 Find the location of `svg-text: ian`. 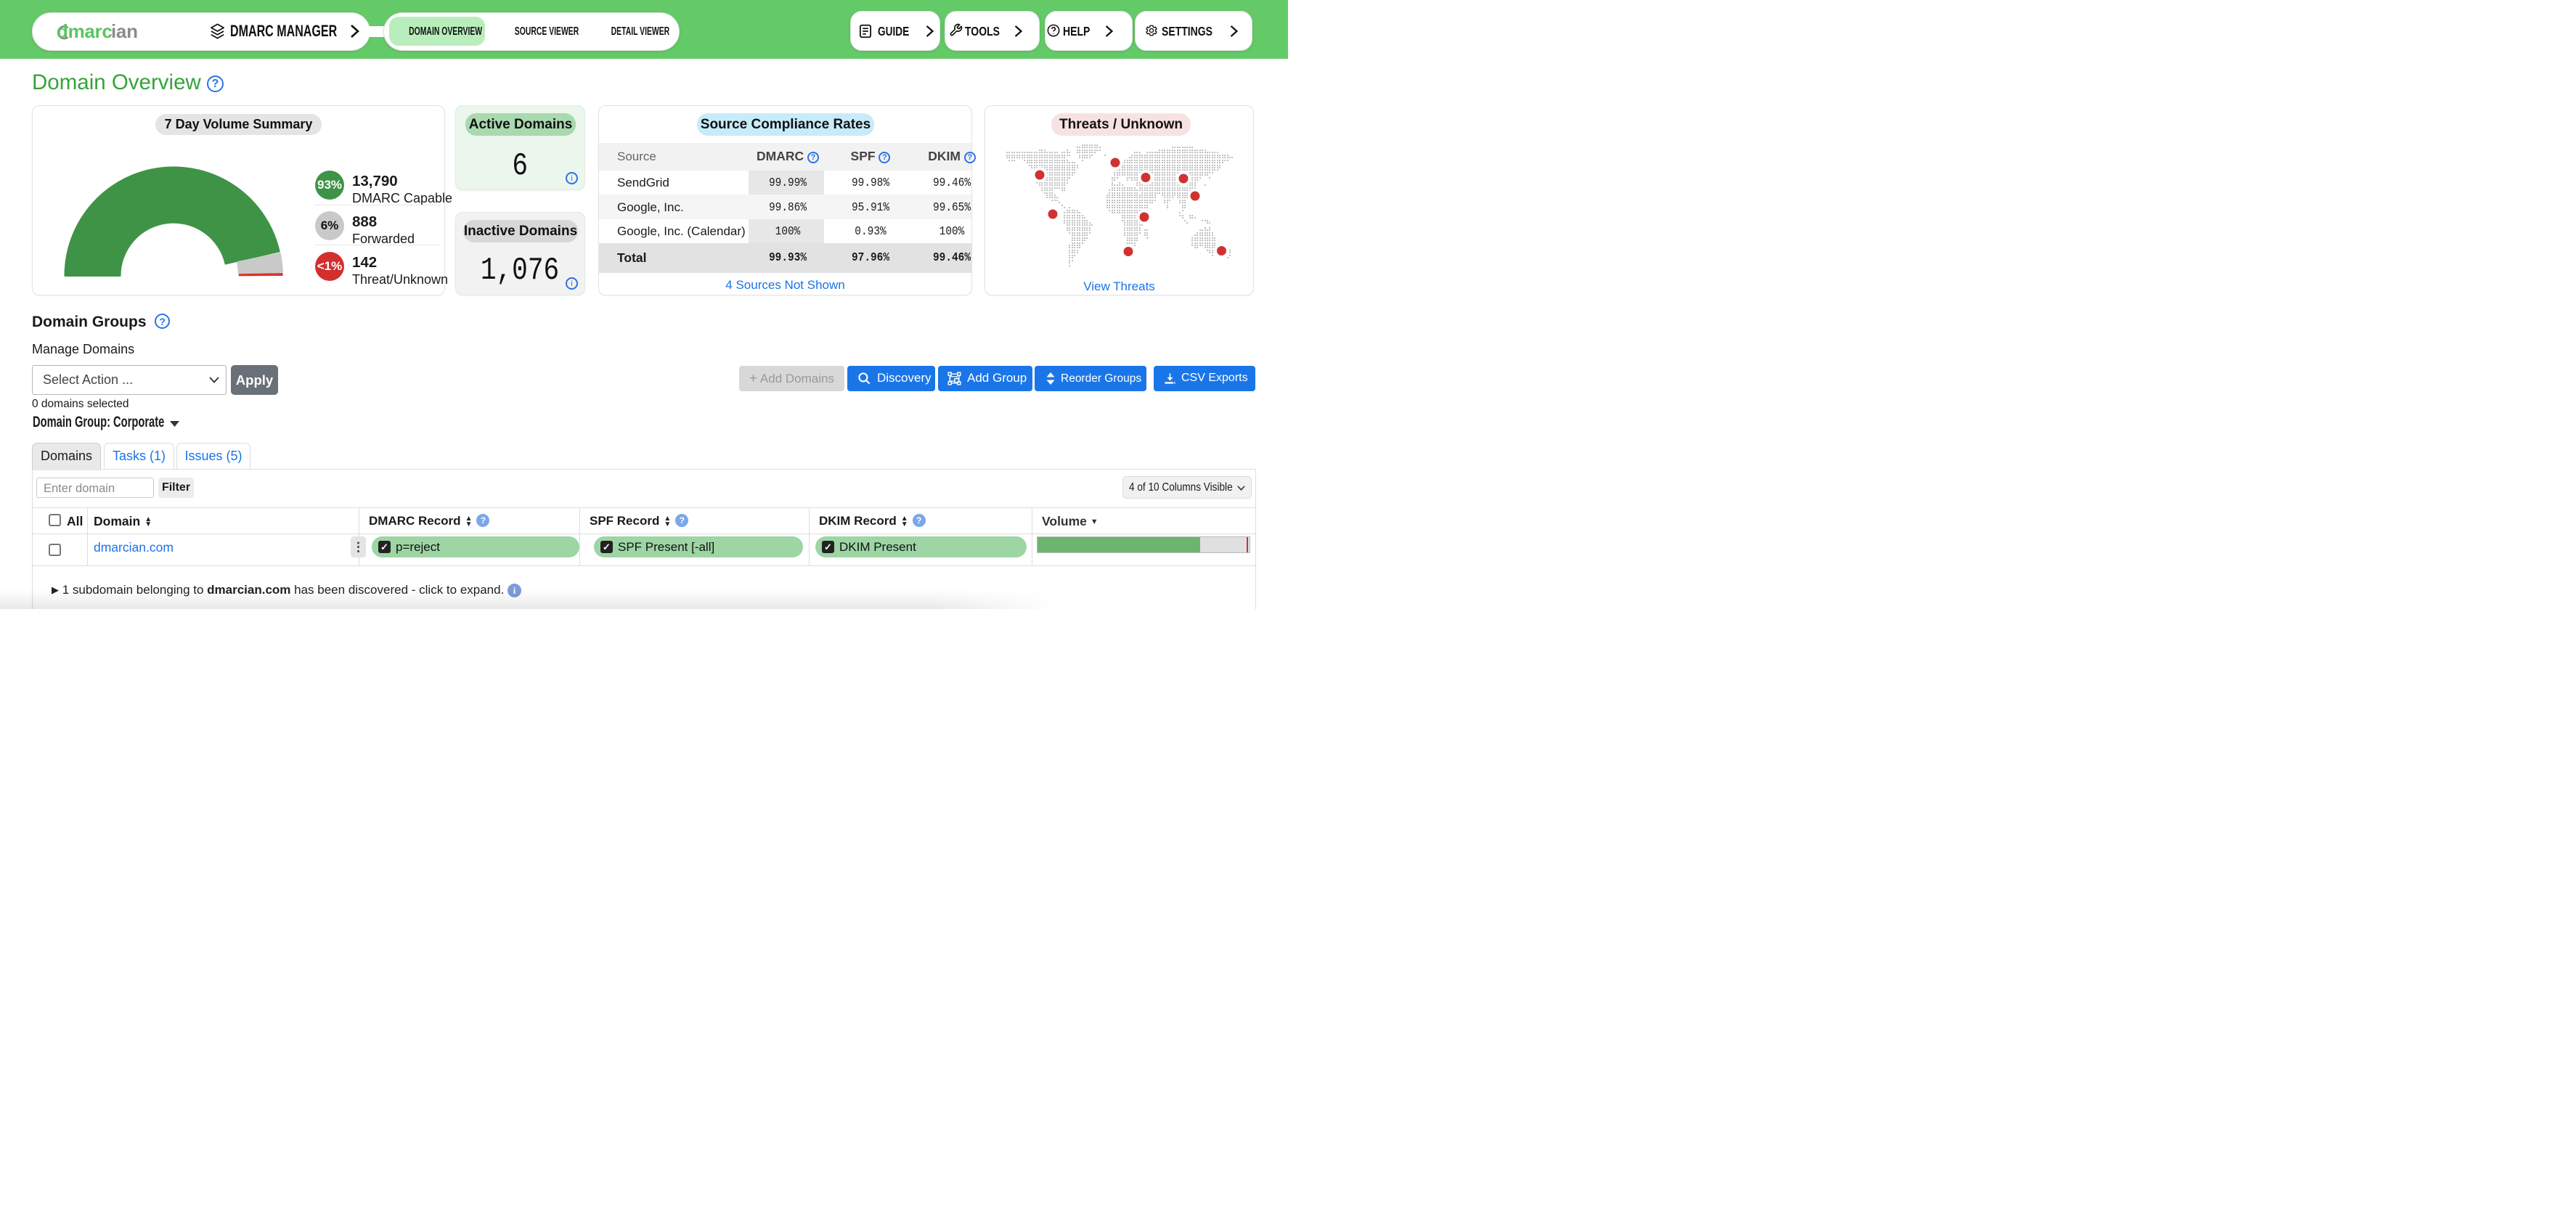

svg-text: ian is located at coordinates (124, 31).